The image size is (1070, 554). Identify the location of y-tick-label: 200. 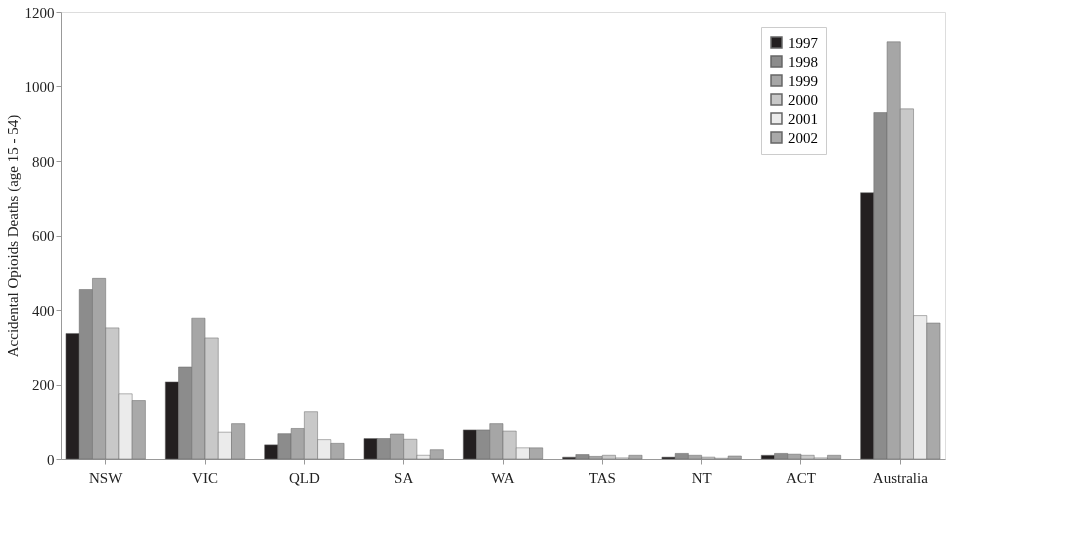
(43, 385).